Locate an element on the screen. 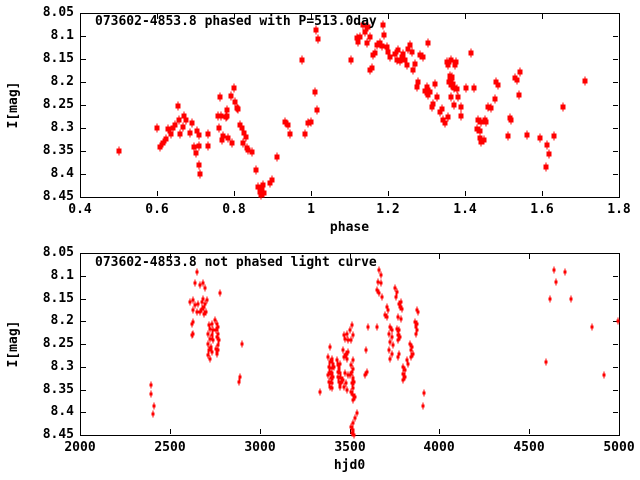  x-tick-label: 1 is located at coordinates (311, 209).